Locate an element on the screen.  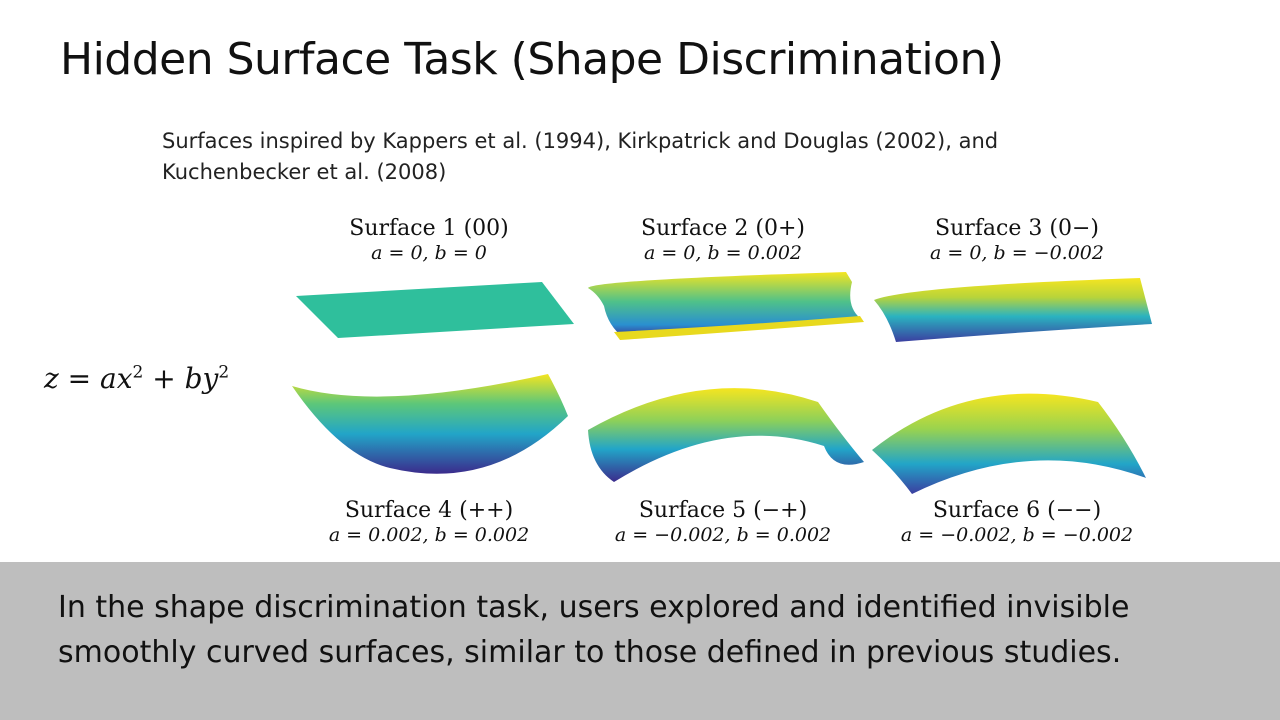
surface-5-name: Surface 5 (−+) is located at coordinates (723, 510).